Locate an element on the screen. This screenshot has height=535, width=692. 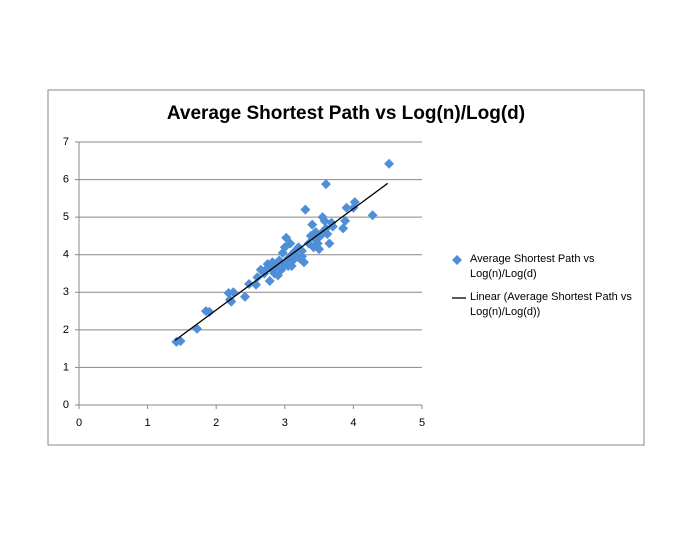
x-tick-label: 4 is located at coordinates (353, 423).